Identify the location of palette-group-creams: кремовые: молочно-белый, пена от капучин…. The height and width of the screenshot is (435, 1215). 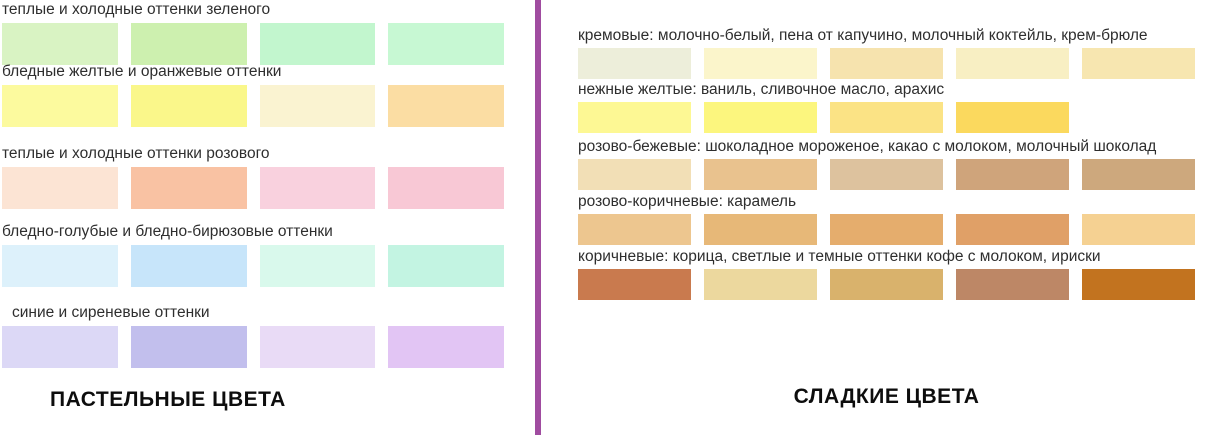
(886, 52).